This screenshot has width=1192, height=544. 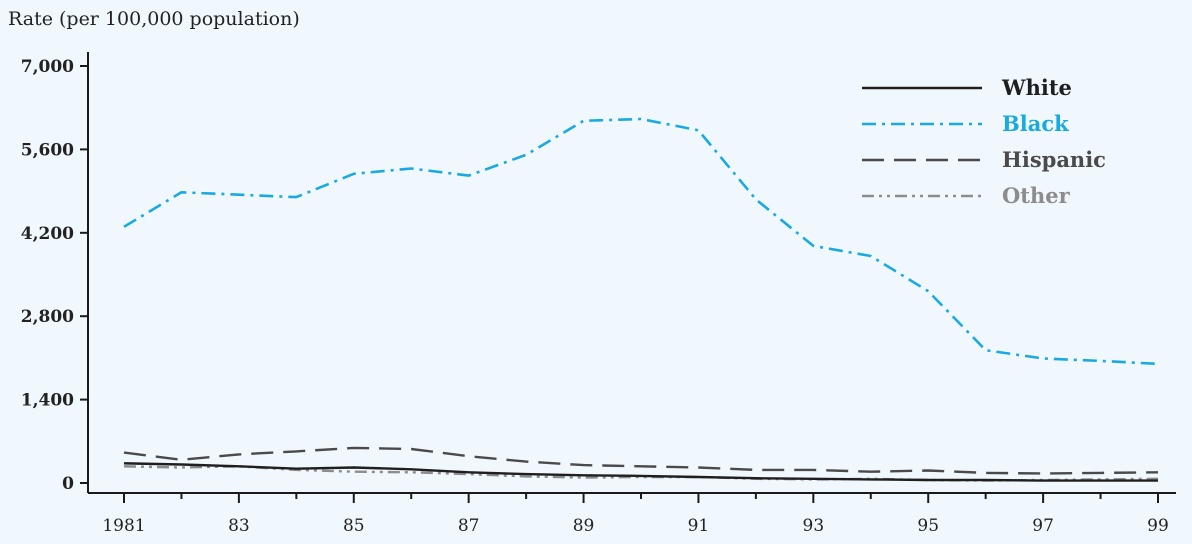 What do you see at coordinates (47, 234) in the screenshot?
I see `y-tick-label: 4,200` at bounding box center [47, 234].